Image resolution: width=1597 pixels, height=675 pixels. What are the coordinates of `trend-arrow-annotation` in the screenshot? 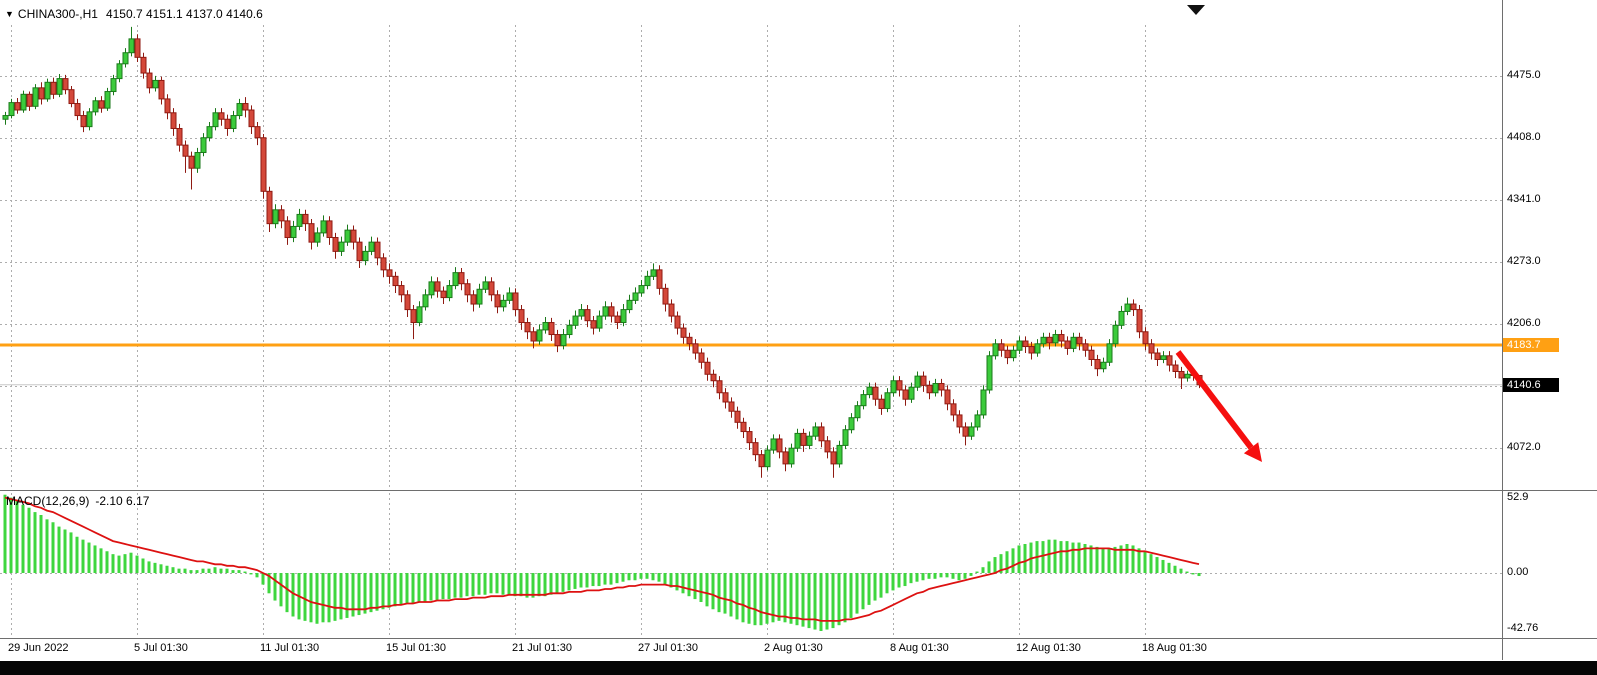 It's located at (1218, 406).